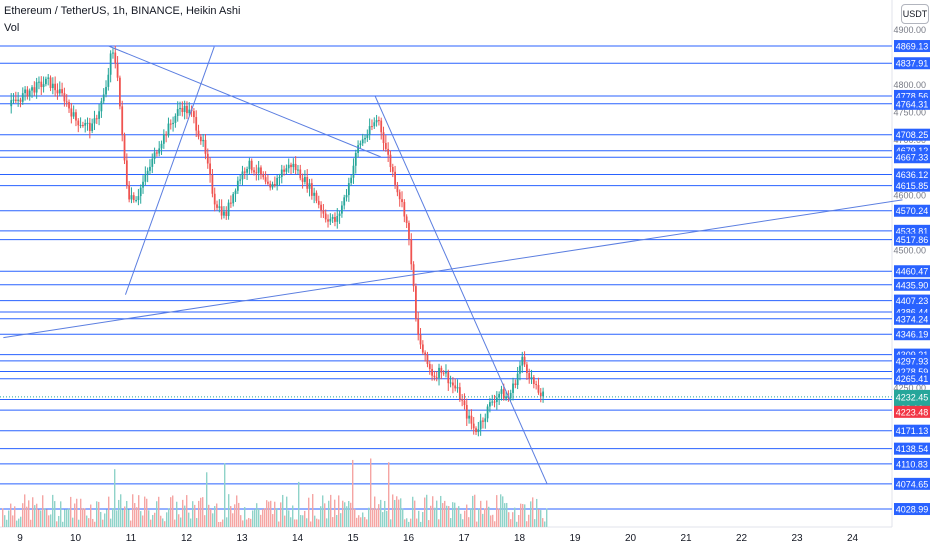 The height and width of the screenshot is (550, 932). Describe the element at coordinates (12, 28) in the screenshot. I see `volume-indicator-label: Vol` at that location.